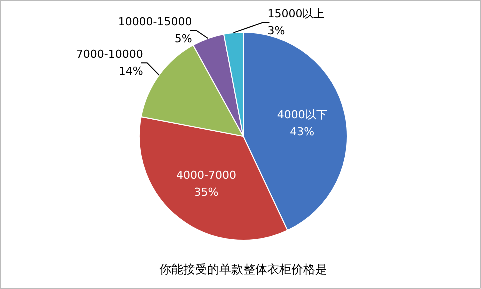 The image size is (481, 289). I want to click on slice-label: 4000-7000, so click(206, 175).